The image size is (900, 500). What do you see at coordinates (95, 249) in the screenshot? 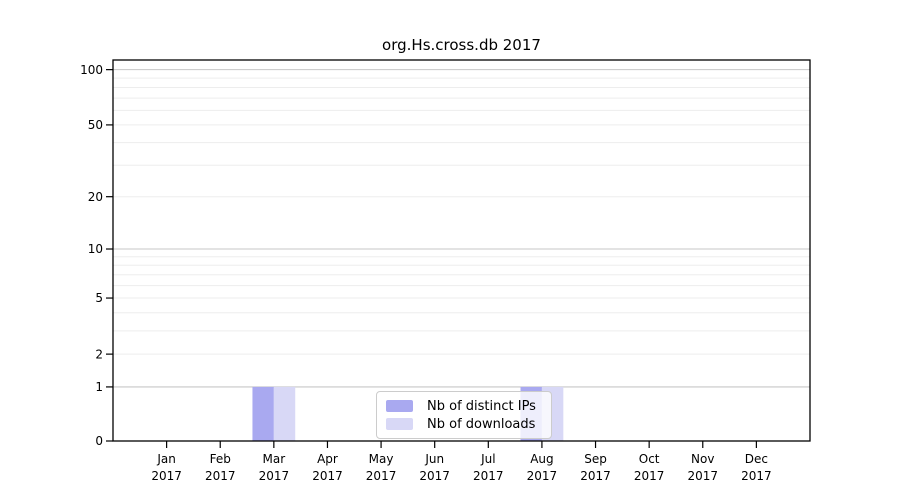
I see `y-tick-label: 10` at bounding box center [95, 249].